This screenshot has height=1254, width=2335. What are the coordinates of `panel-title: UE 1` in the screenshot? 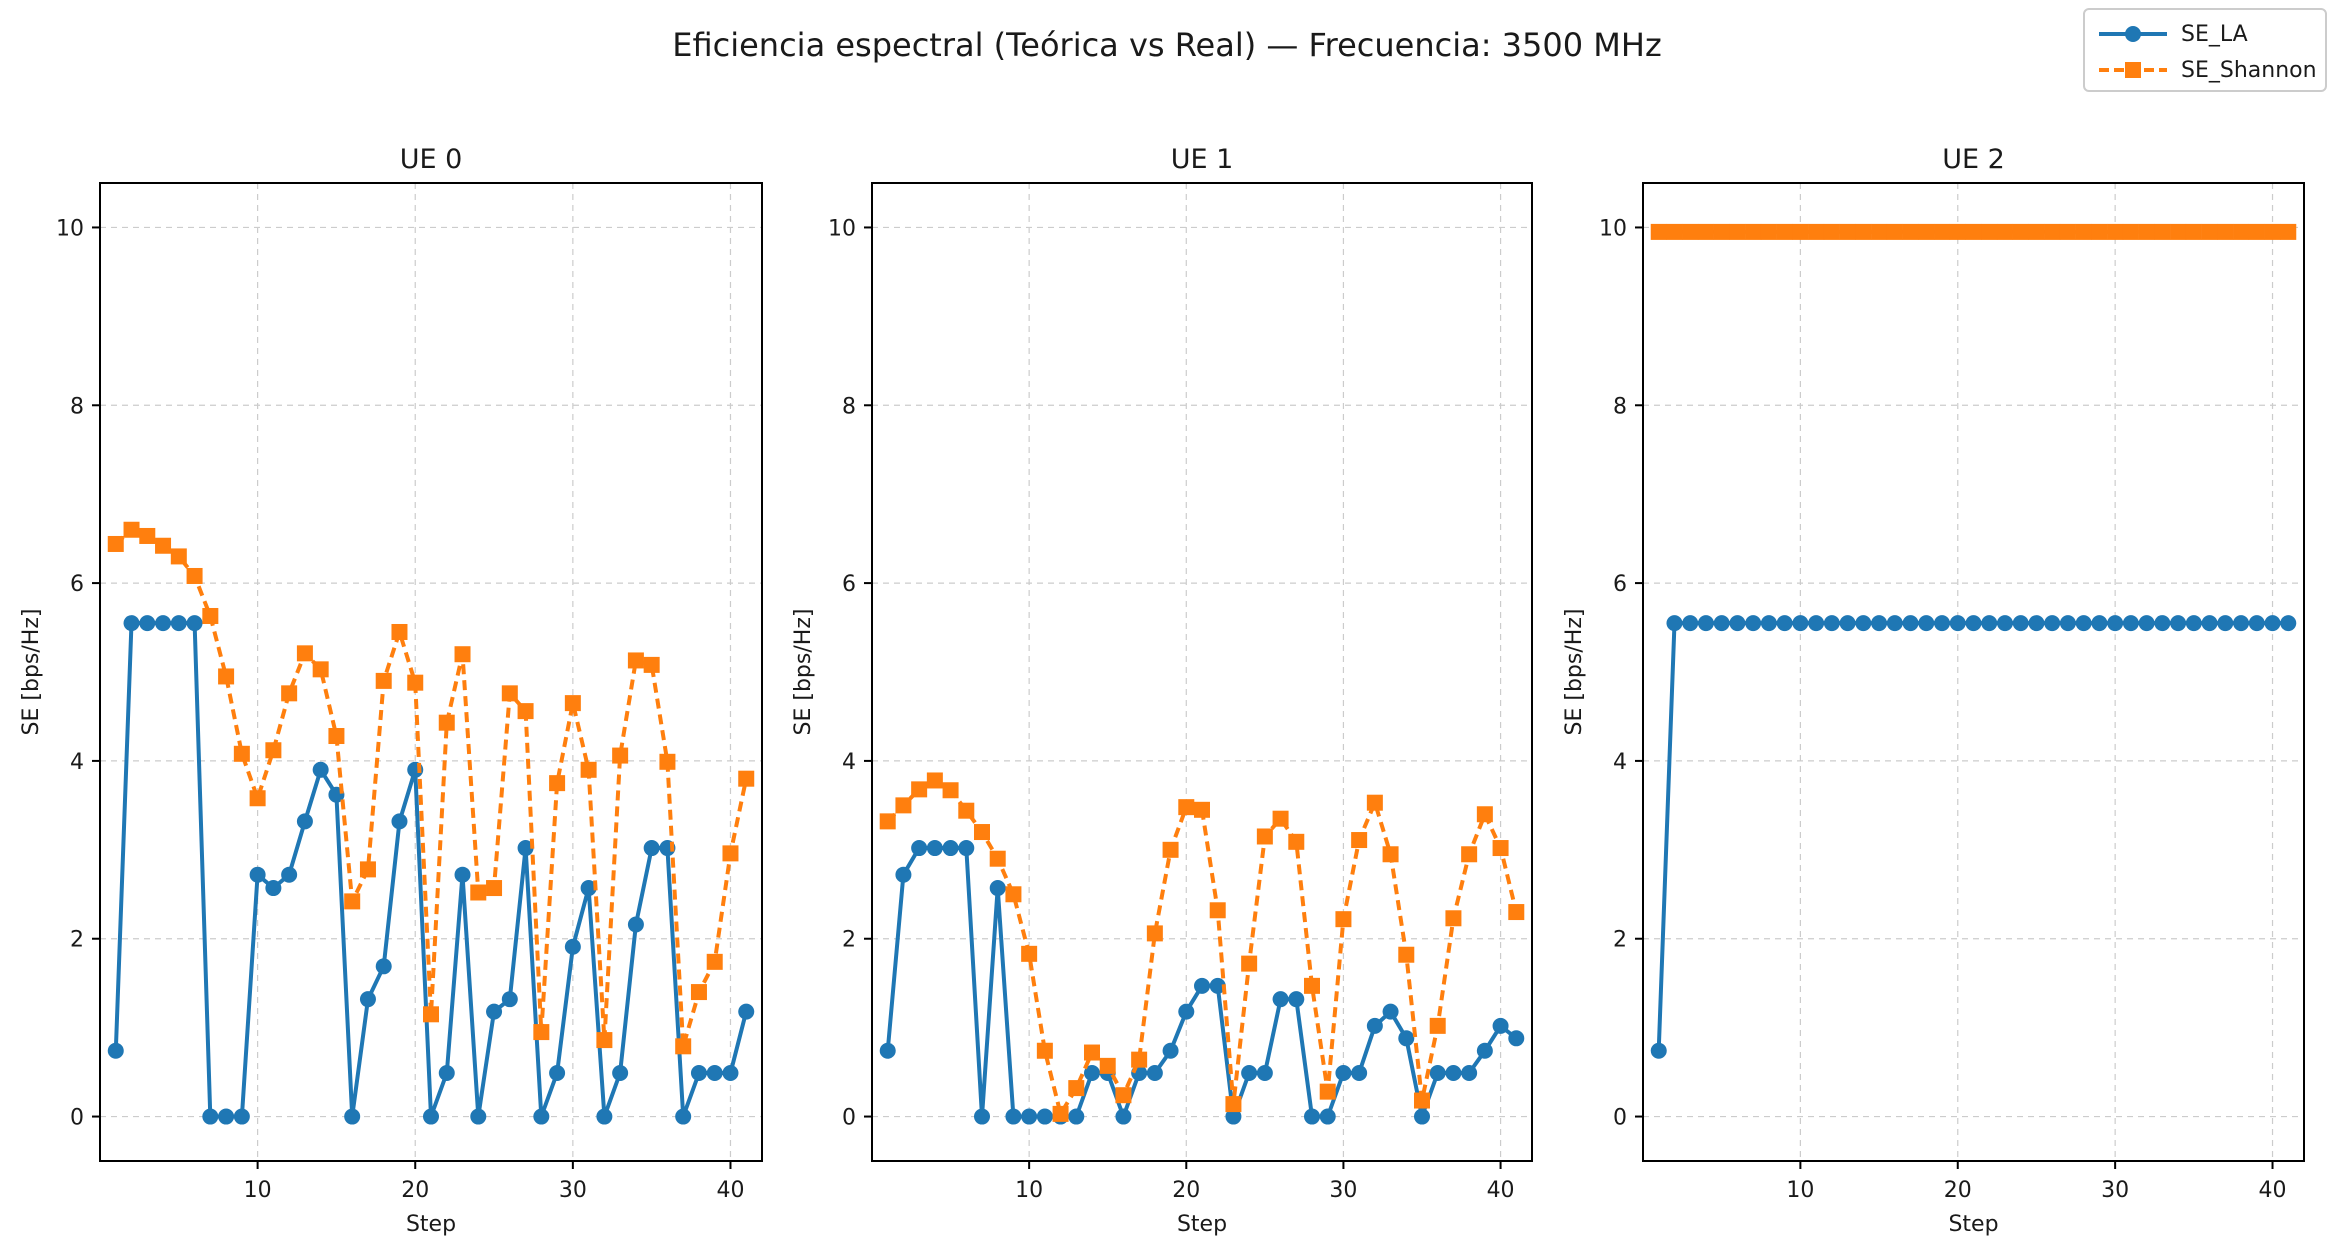 It's located at (1202, 159).